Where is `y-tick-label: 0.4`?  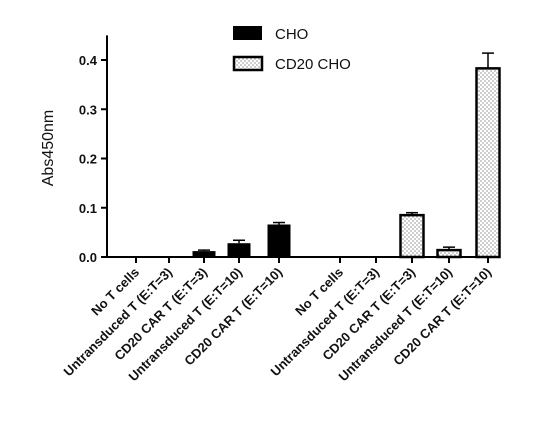
y-tick-label: 0.4 is located at coordinates (88, 60).